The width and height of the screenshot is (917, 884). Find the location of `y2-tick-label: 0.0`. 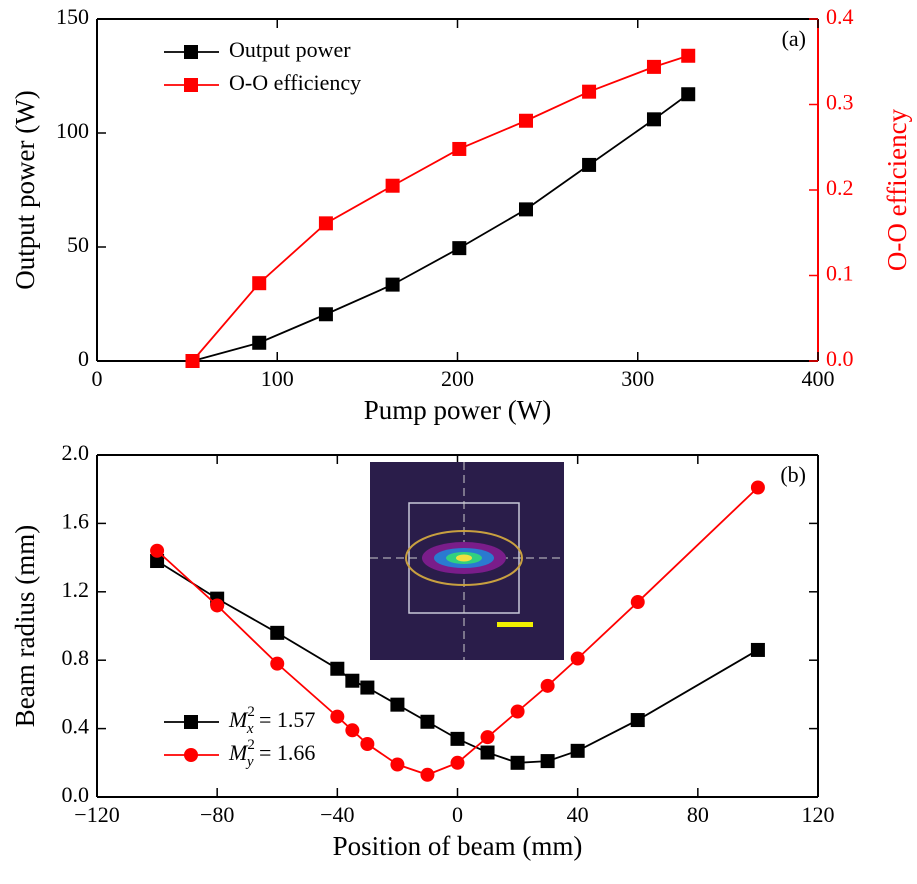

y2-tick-label: 0.0 is located at coordinates (840, 358).